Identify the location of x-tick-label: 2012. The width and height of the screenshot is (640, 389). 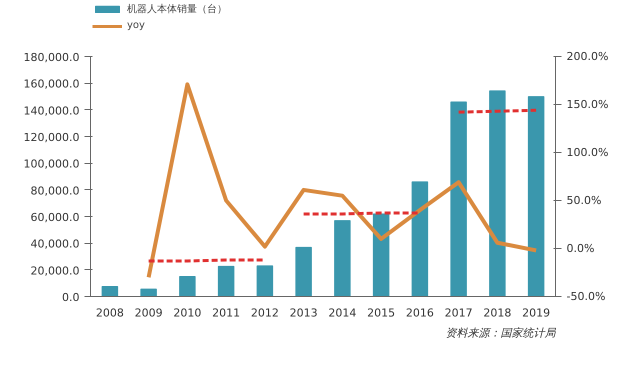
(264, 313).